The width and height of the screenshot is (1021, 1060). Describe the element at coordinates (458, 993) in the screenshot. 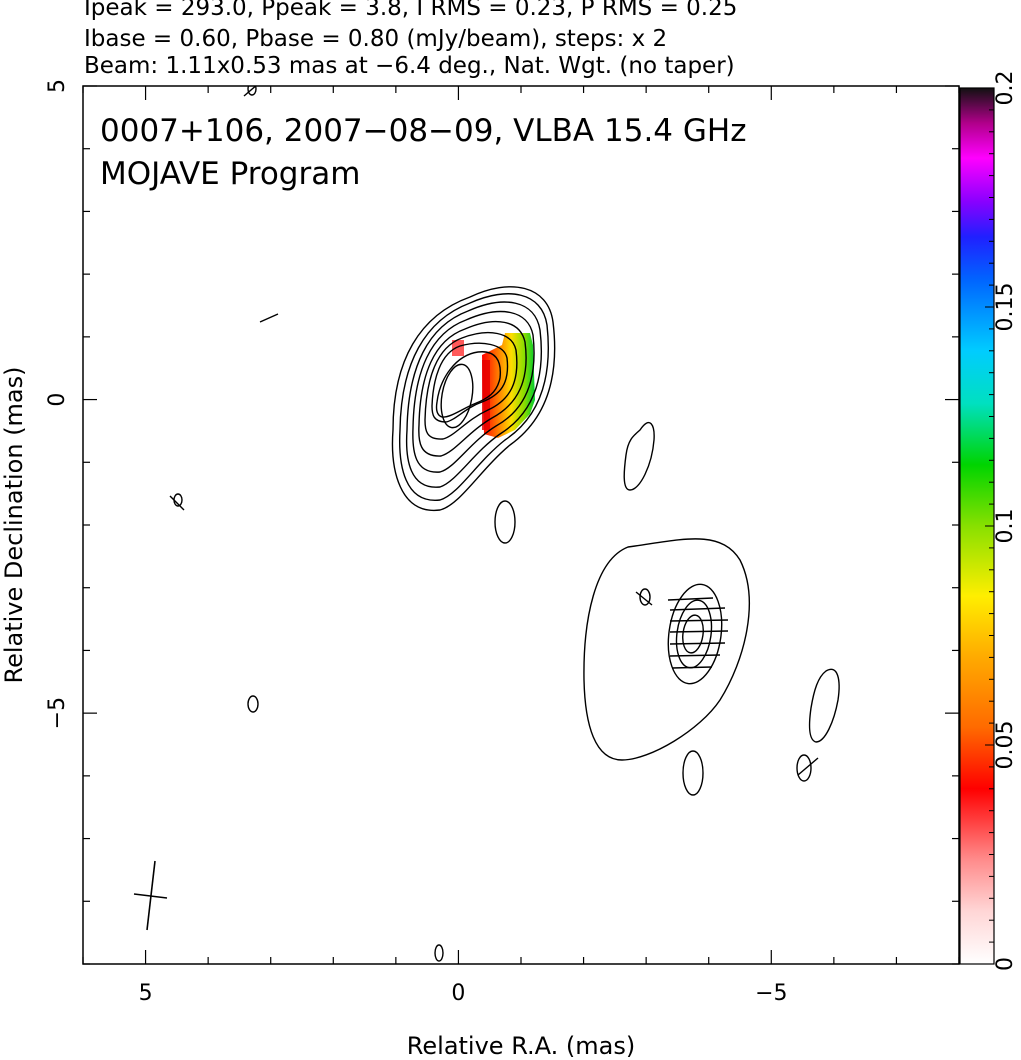

I see `x-tick-label: 0` at that location.